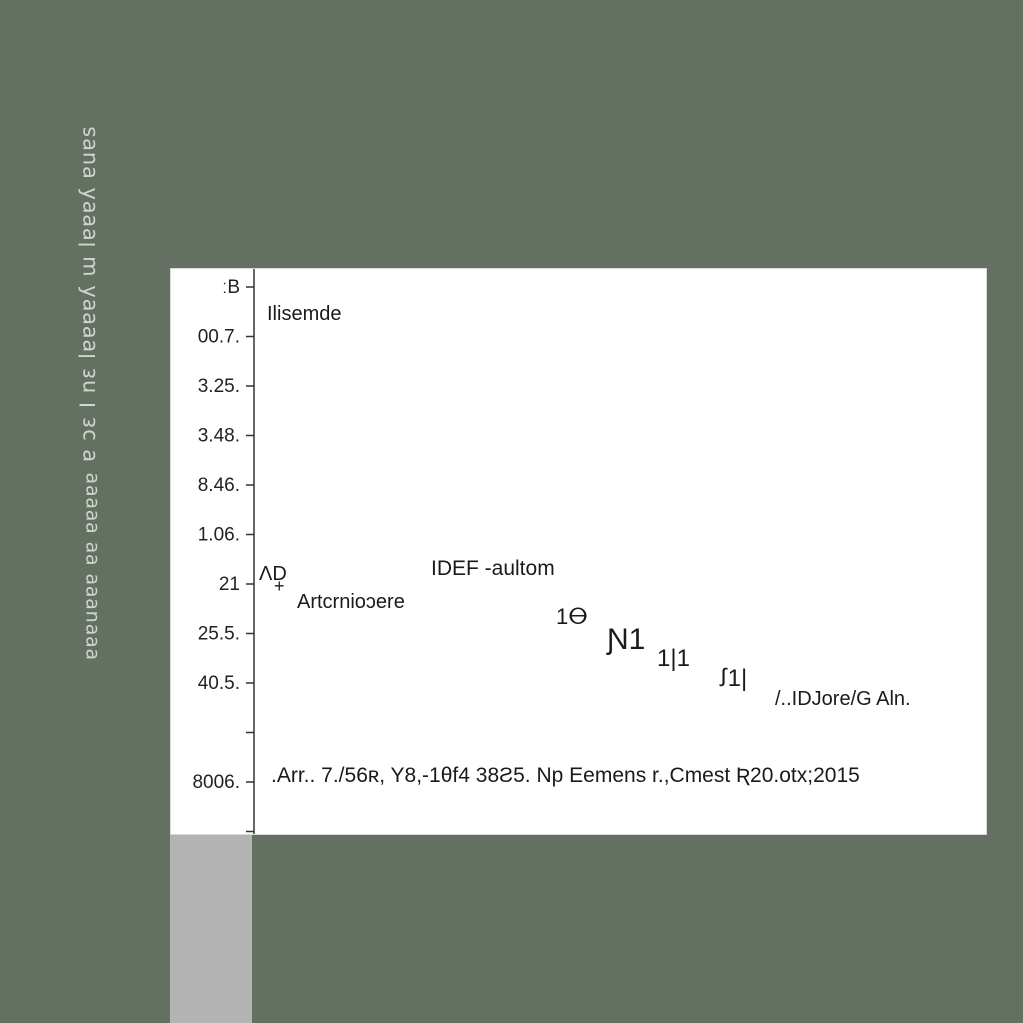 Image resolution: width=1023 pixels, height=1023 pixels. I want to click on y-tick-label: 8006., so click(216, 782).